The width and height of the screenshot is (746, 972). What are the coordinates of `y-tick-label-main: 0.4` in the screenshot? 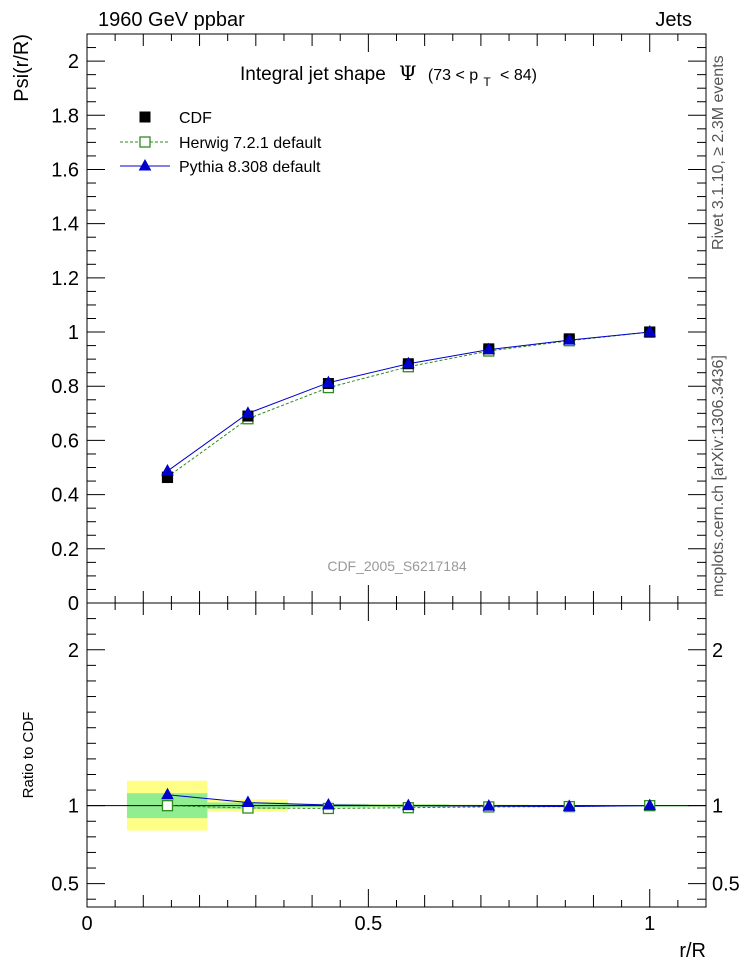 It's located at (65, 496).